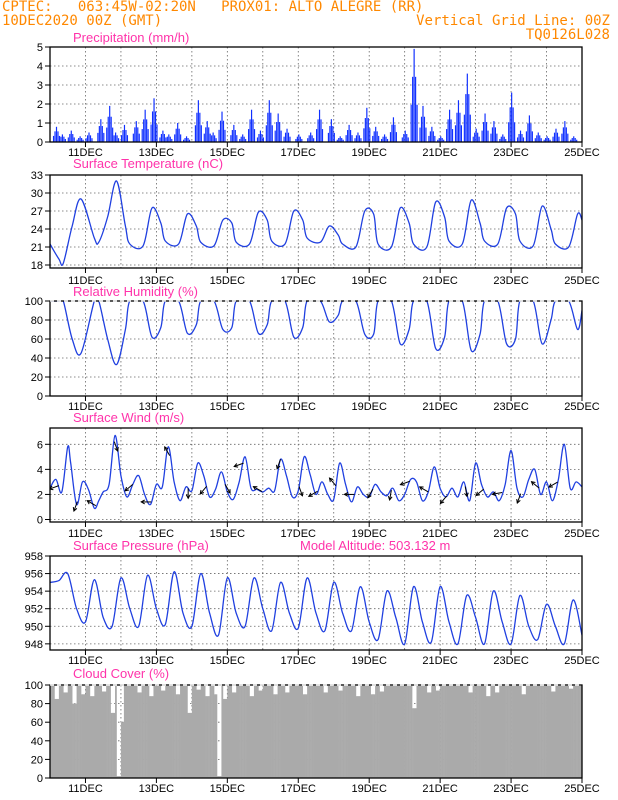  What do you see at coordinates (40, 445) in the screenshot?
I see `y-tick-label: 6` at bounding box center [40, 445].